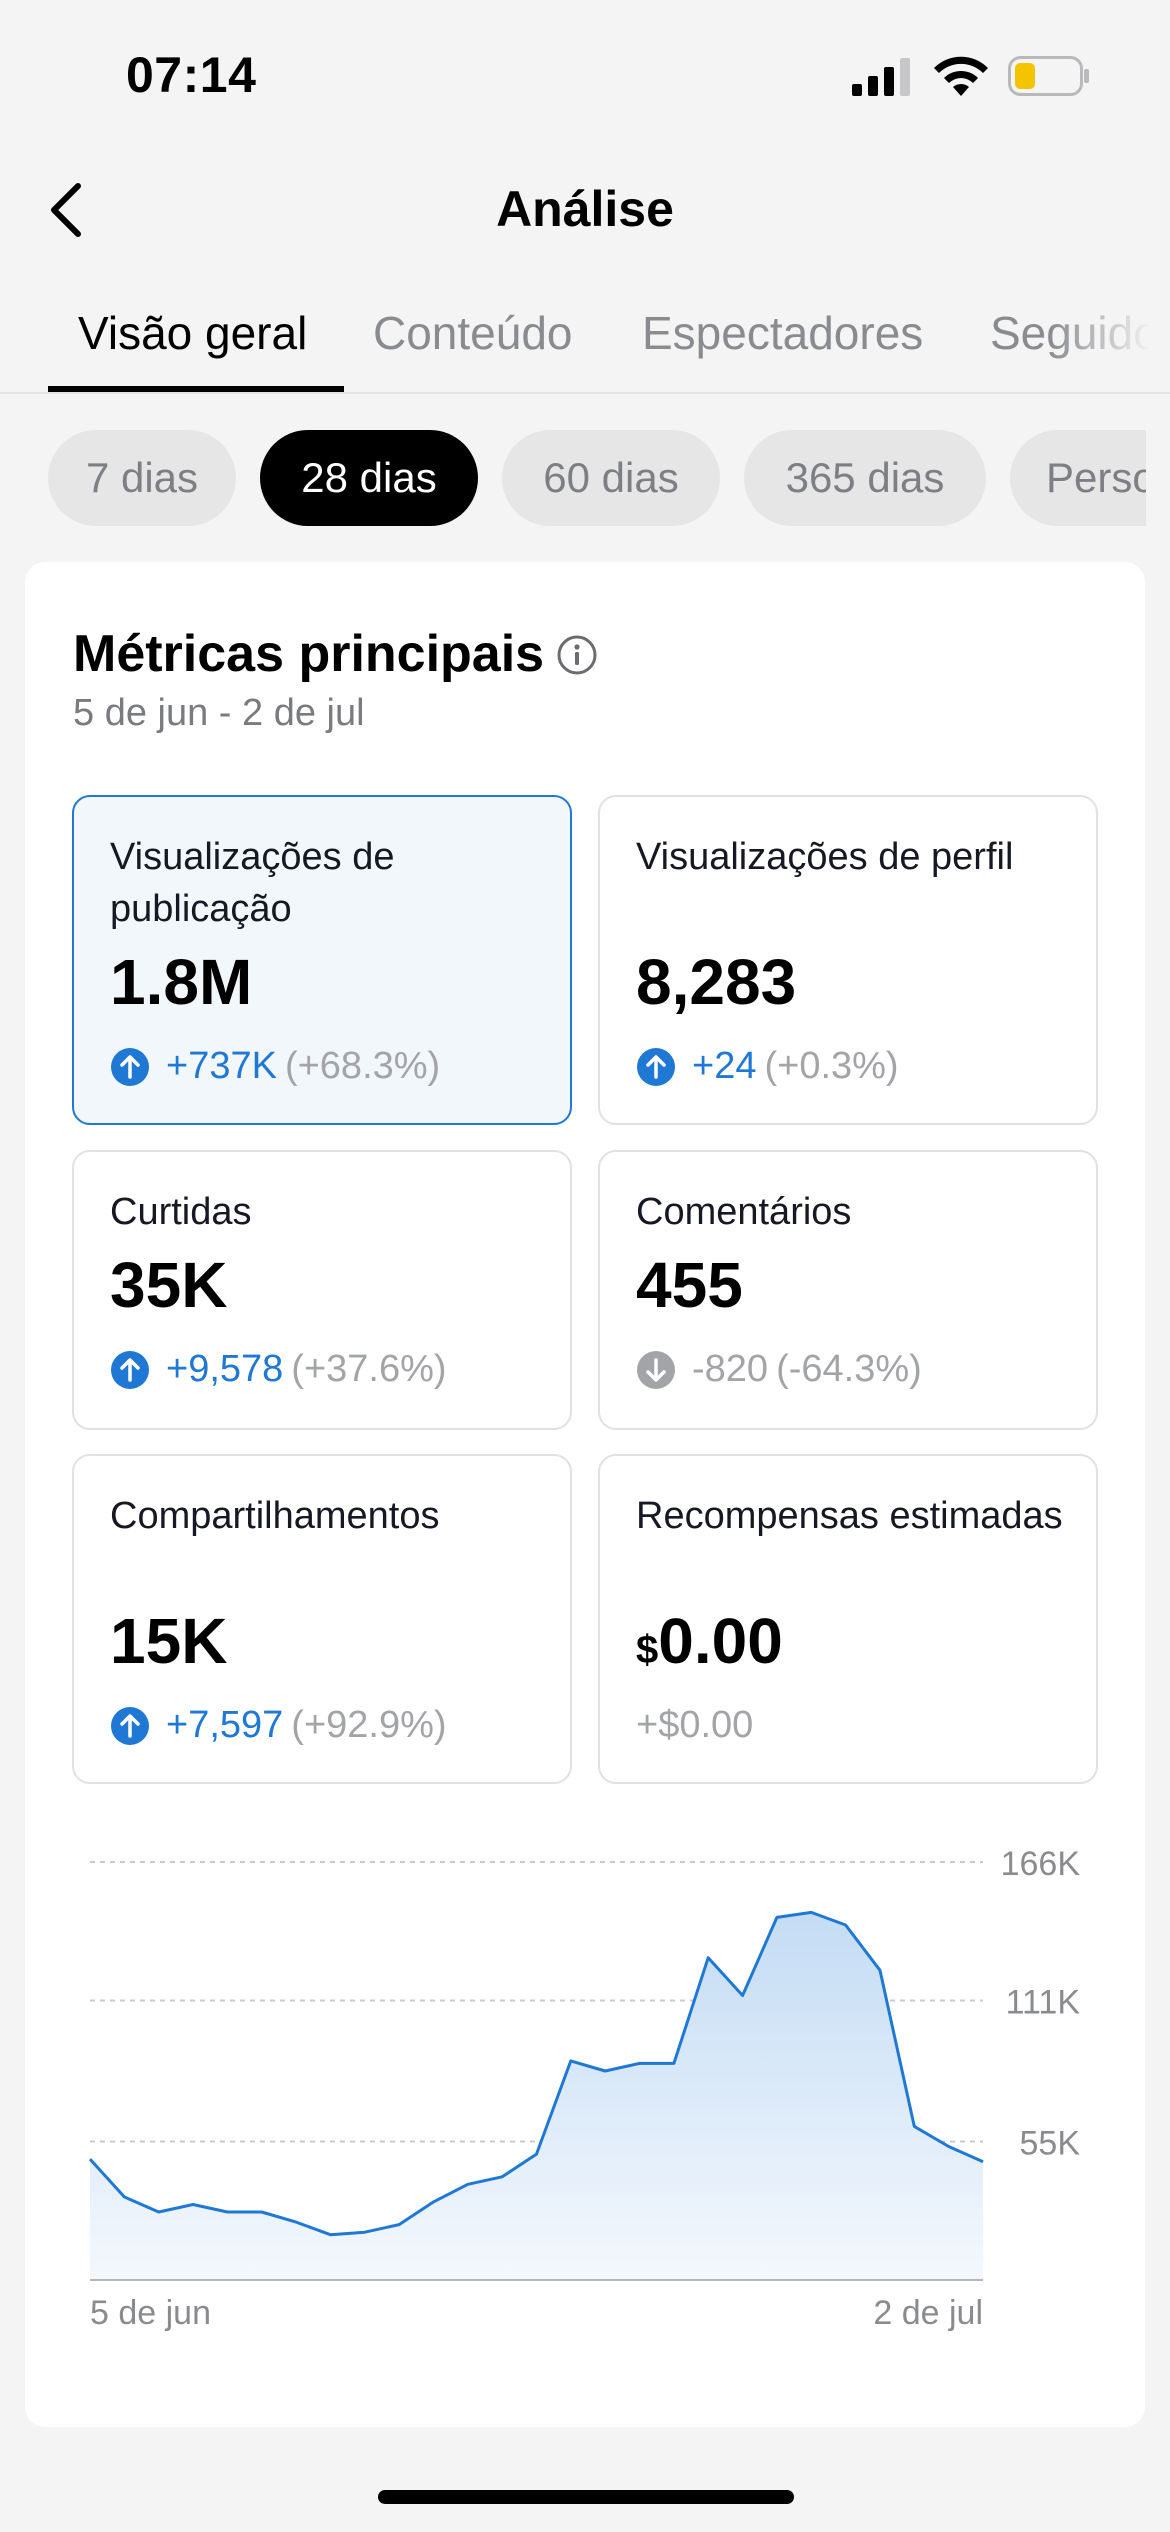  What do you see at coordinates (193, 333) in the screenshot?
I see `tab-overview: Visão geral` at bounding box center [193, 333].